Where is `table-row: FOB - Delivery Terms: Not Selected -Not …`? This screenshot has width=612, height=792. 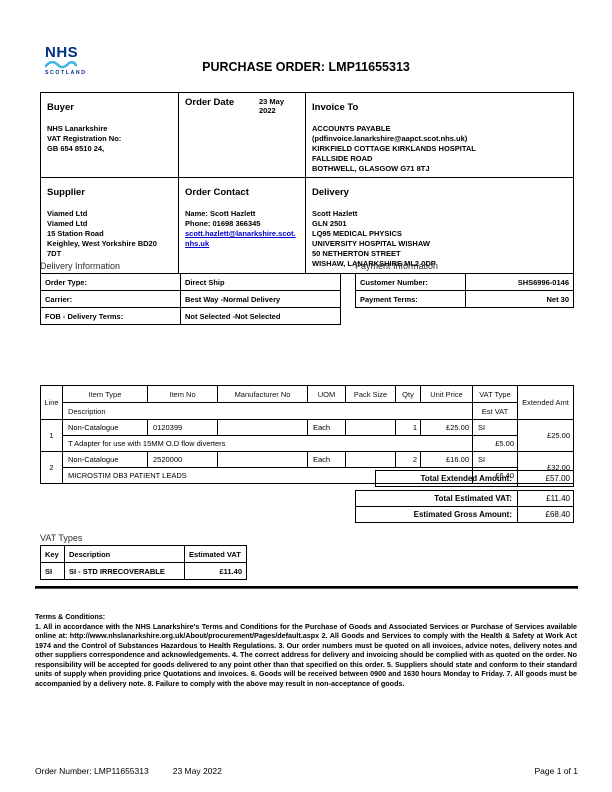
table-row: FOB - Delivery Terms: Not Selected -Not … is located at coordinates (190, 316).